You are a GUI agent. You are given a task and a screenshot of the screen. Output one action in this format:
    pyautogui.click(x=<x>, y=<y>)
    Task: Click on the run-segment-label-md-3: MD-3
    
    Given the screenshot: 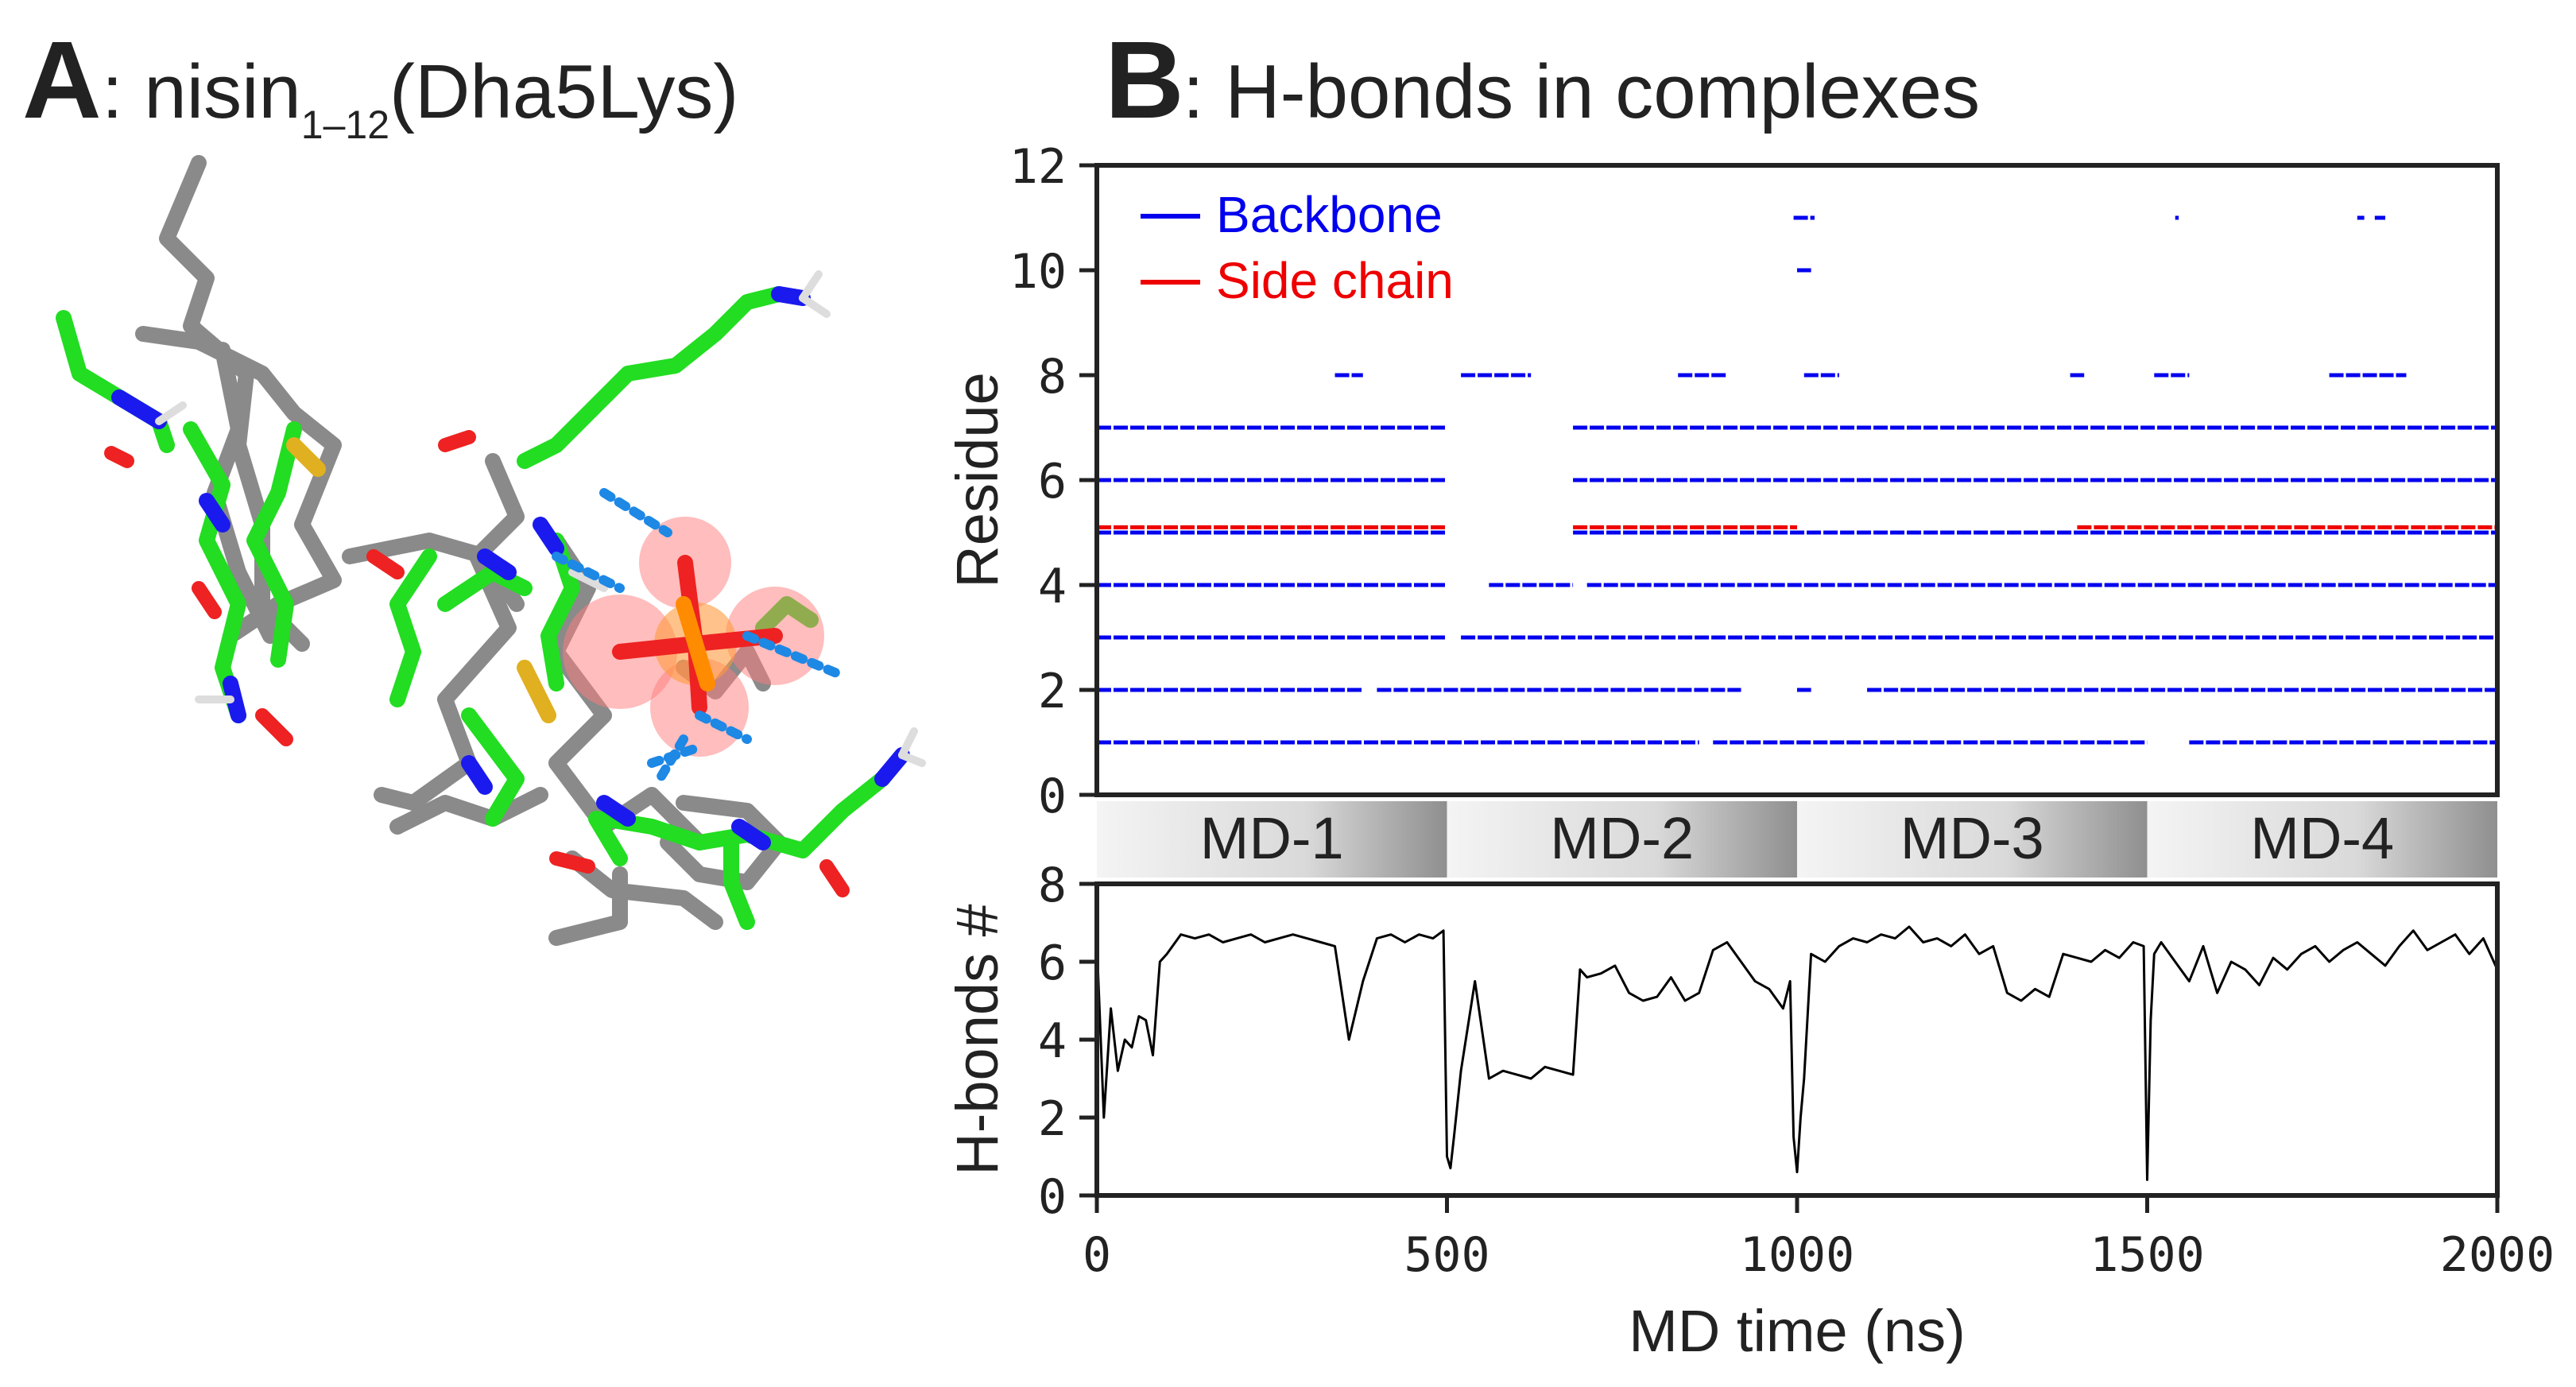 What is the action you would take?
    pyautogui.click(x=1972, y=838)
    